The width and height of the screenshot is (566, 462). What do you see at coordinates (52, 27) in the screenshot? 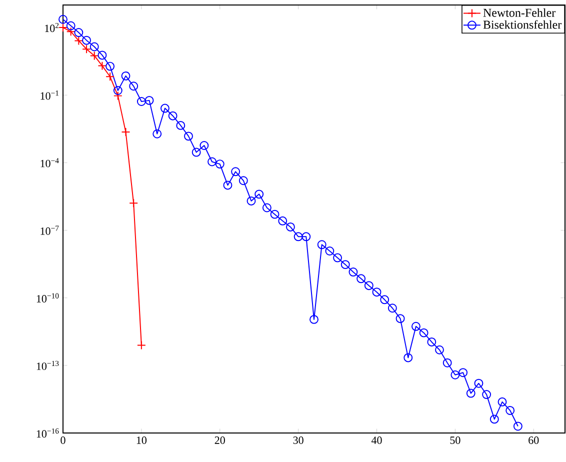
I see `y-tick-label: 10$^{2}$` at bounding box center [52, 27].